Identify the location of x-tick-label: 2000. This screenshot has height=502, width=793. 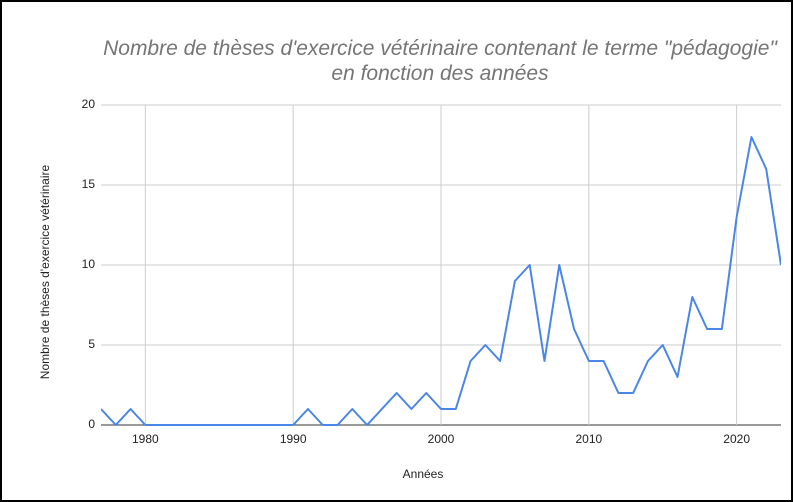
(441, 439).